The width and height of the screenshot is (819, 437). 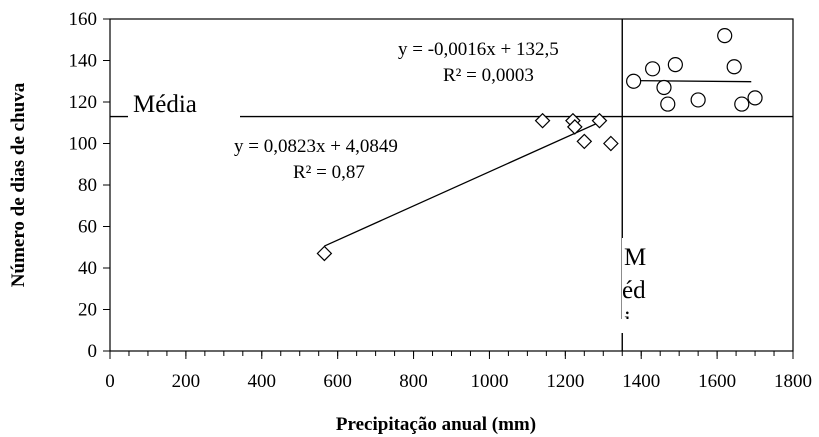 I want to click on y-tick-label: 0, so click(x=93, y=351).